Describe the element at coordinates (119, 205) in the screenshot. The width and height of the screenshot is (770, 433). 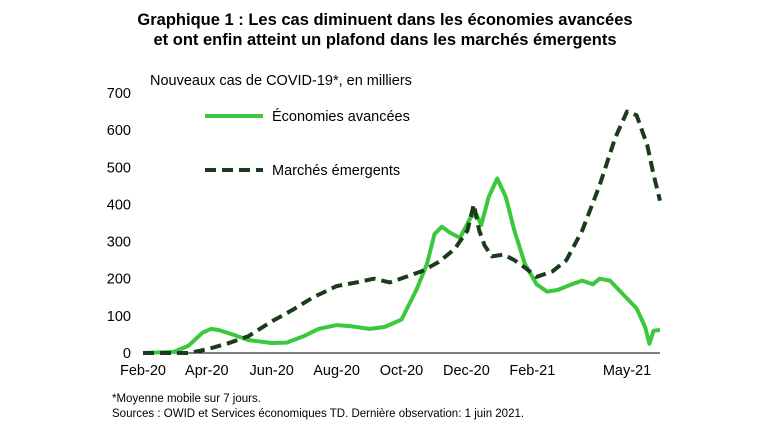
I see `y-tick-label: 400` at that location.